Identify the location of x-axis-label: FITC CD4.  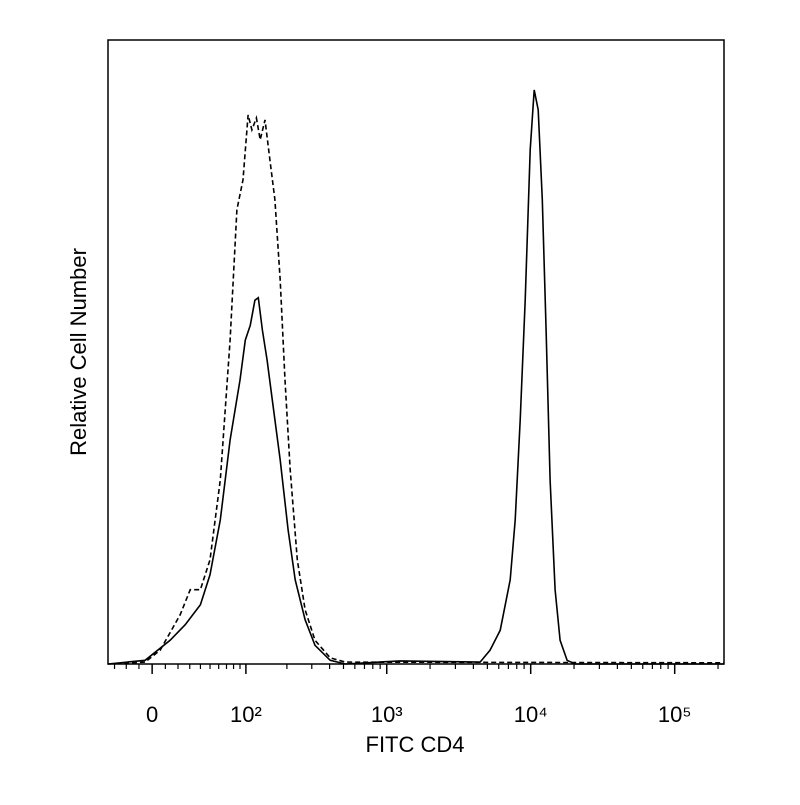
(415, 744).